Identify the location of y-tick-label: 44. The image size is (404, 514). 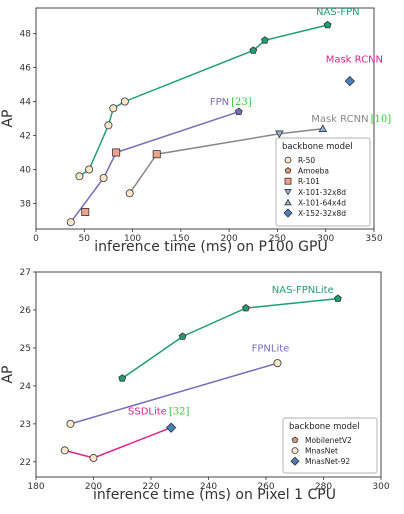
(26, 103).